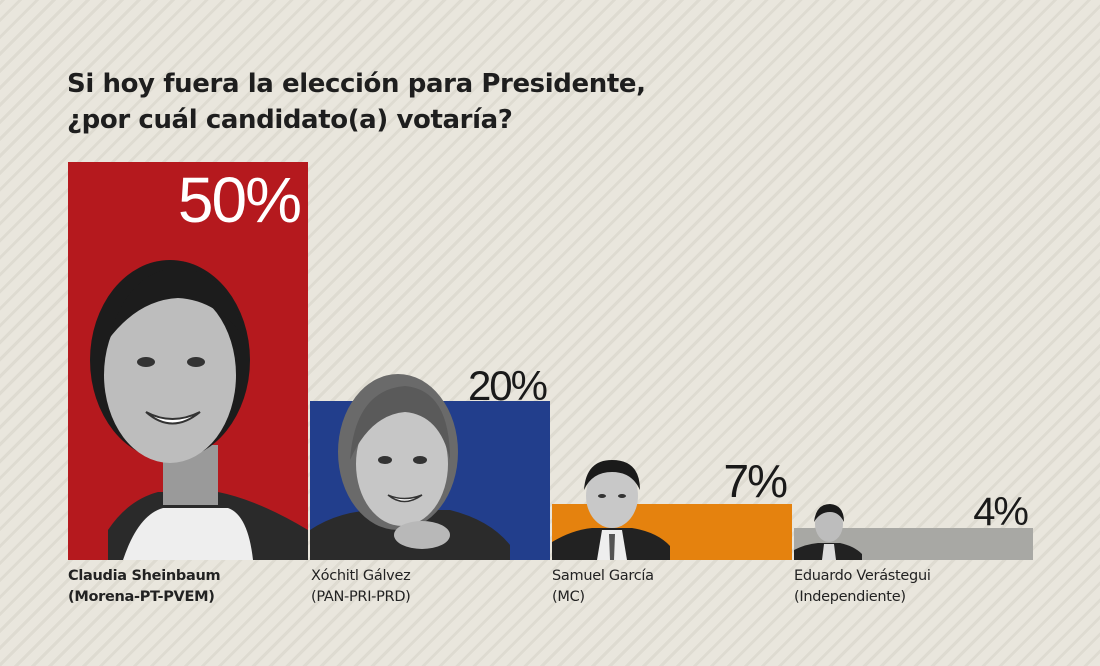  Describe the element at coordinates (756, 481) in the screenshot. I see `value-label-garcia: 7%` at that location.